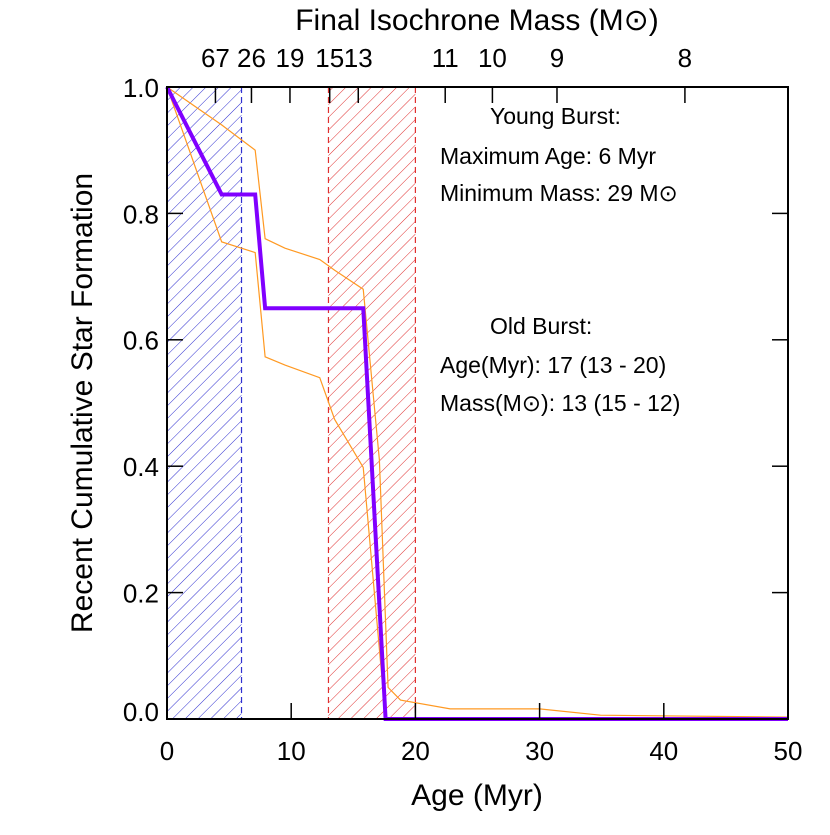  Describe the element at coordinates (291, 751) in the screenshot. I see `x-tick-label: 10` at that location.